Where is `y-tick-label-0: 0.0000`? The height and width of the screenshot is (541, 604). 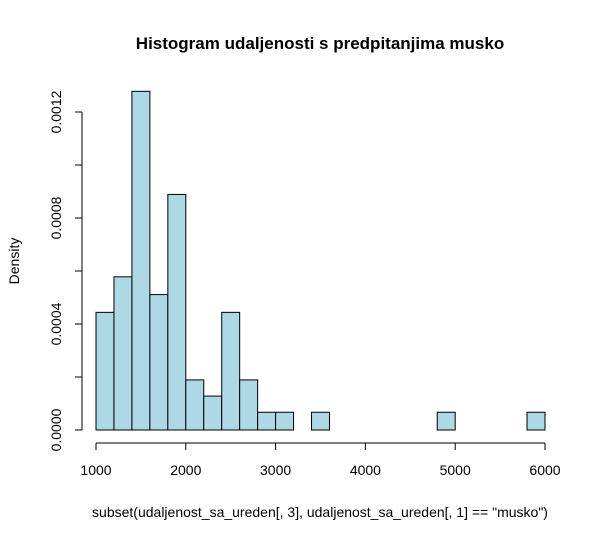
y-tick-label-0: 0.0000 is located at coordinates (56, 429).